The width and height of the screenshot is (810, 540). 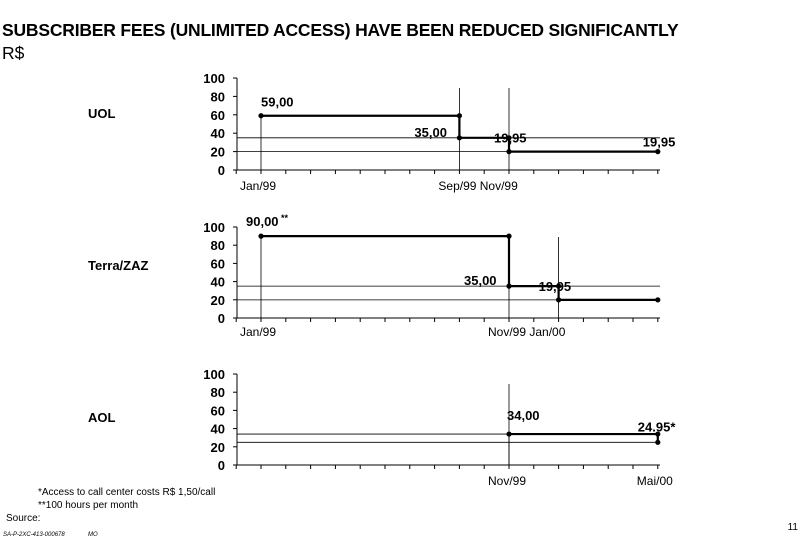 I want to click on page-subtitle: R$, so click(x=13, y=53).